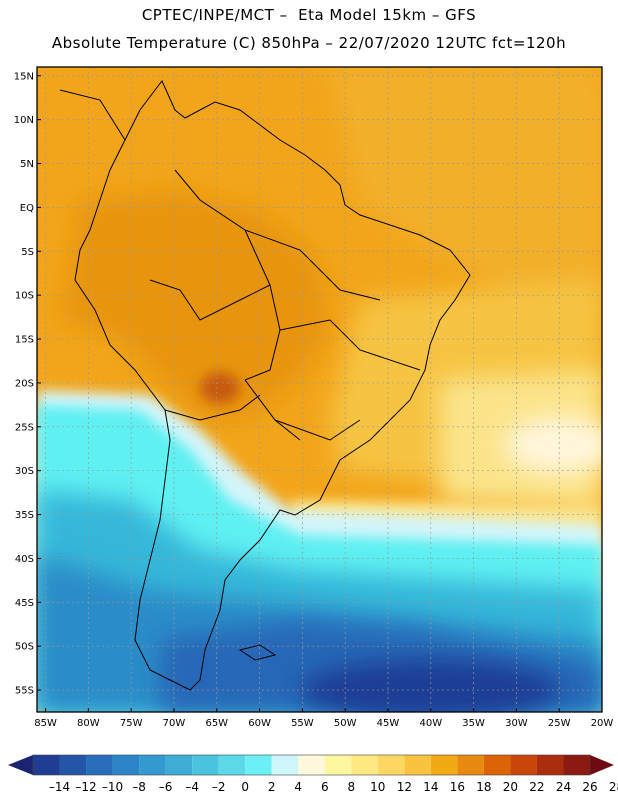  What do you see at coordinates (589, 787) in the screenshot?
I see `colorbar-tick-label: 26` at bounding box center [589, 787].